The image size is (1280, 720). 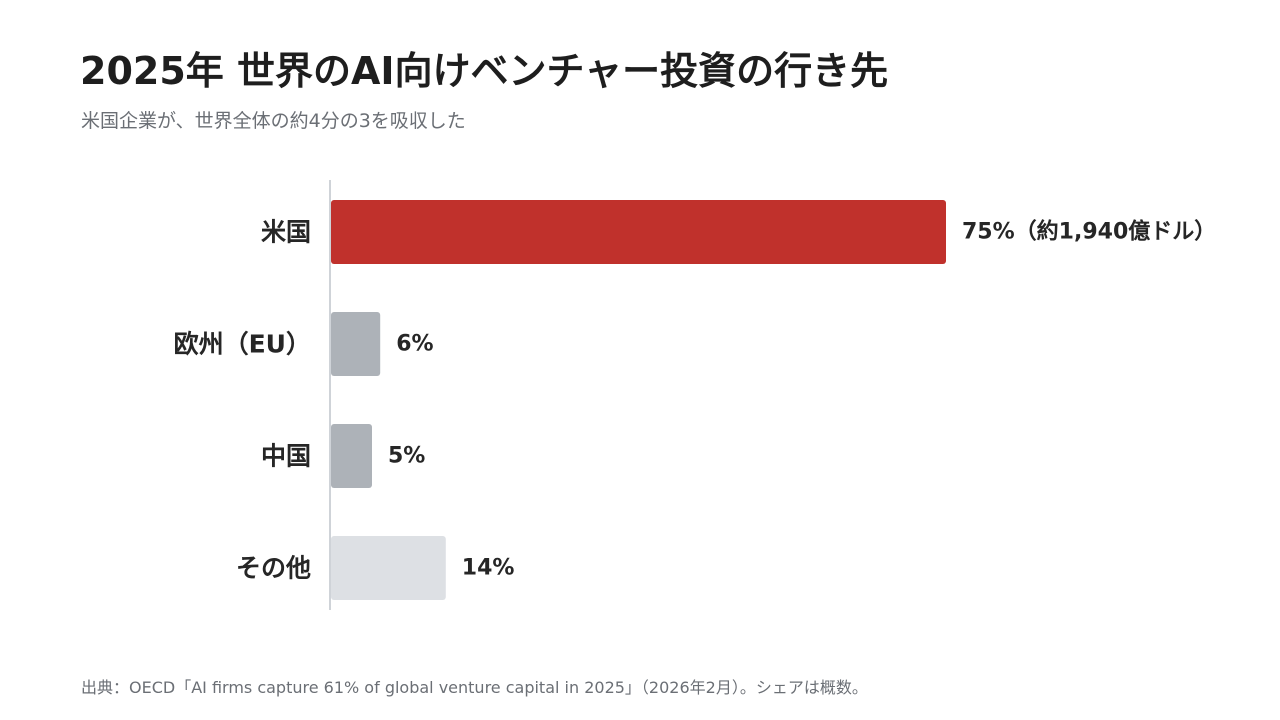 What do you see at coordinates (273, 121) in the screenshot?
I see `chart-subtitle: 米国企業が、世界全体の約4分の3を吸収した` at bounding box center [273, 121].